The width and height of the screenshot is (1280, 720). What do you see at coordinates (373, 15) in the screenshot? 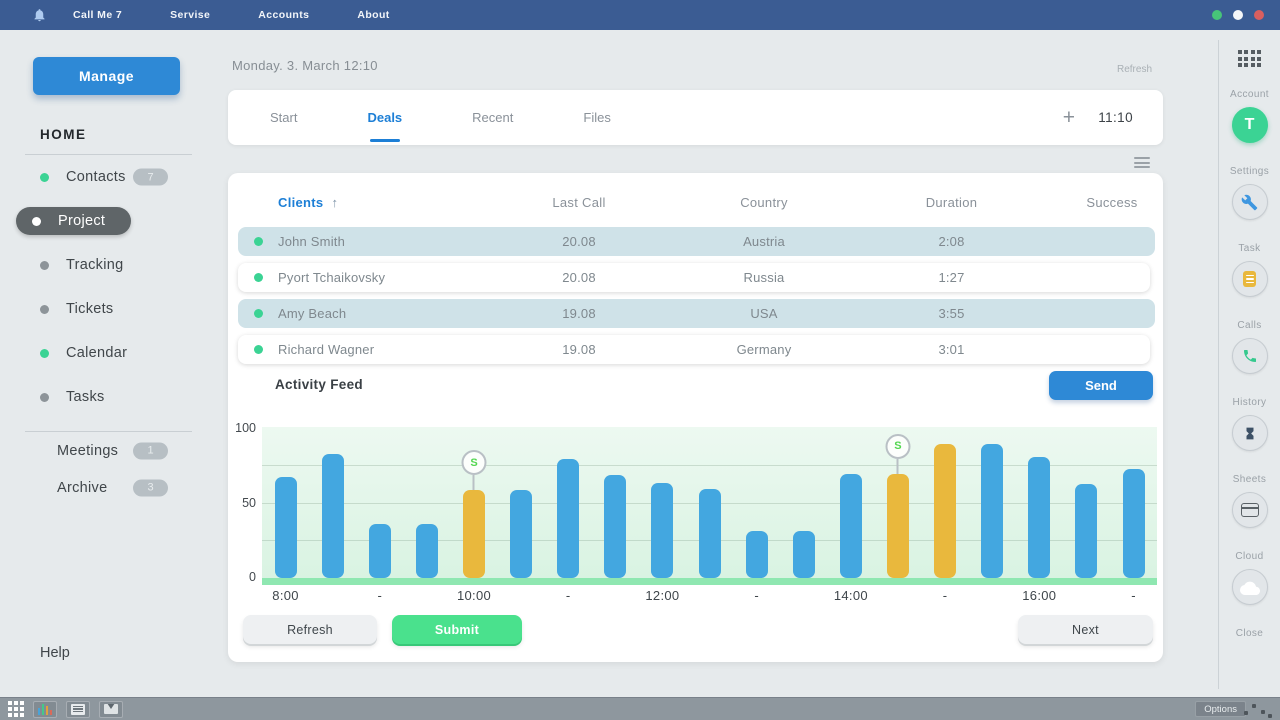
I see `menu-about: About` at bounding box center [373, 15].